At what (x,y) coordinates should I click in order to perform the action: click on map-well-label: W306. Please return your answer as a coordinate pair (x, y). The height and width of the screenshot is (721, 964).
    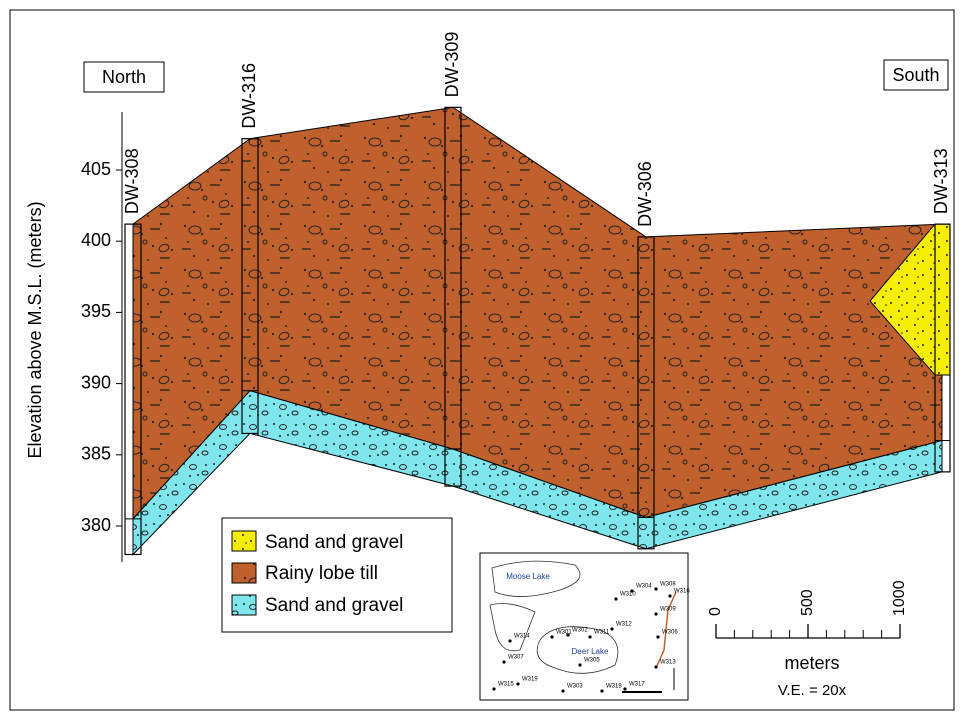
    Looking at the image, I should click on (670, 633).